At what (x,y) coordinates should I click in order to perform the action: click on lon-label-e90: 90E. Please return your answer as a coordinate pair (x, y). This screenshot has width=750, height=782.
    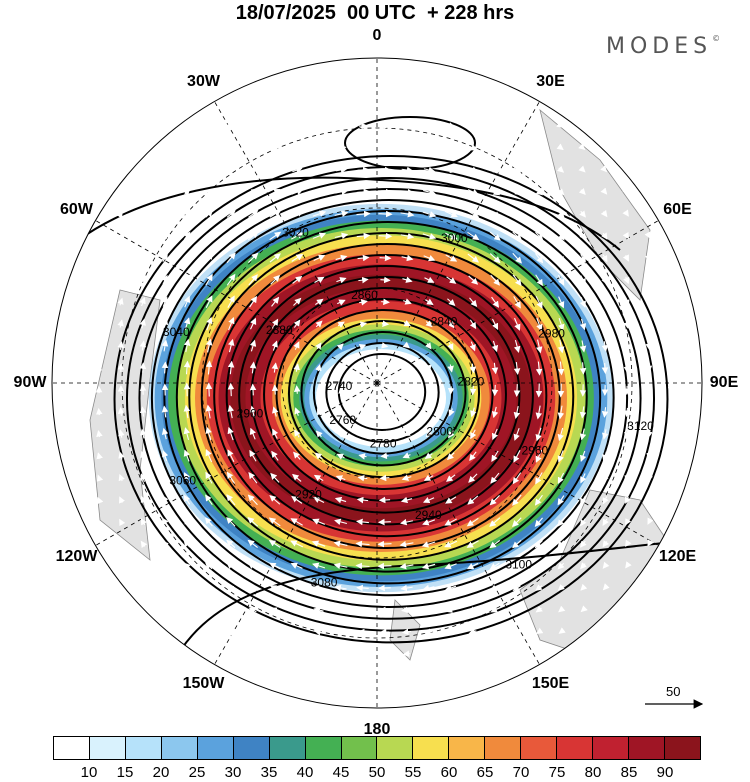
    Looking at the image, I should click on (724, 382).